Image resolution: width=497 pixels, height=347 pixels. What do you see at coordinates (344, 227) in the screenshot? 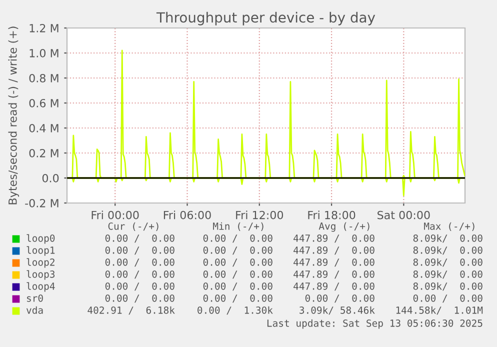
I see `text: Avg (-/+)` at bounding box center [344, 227].